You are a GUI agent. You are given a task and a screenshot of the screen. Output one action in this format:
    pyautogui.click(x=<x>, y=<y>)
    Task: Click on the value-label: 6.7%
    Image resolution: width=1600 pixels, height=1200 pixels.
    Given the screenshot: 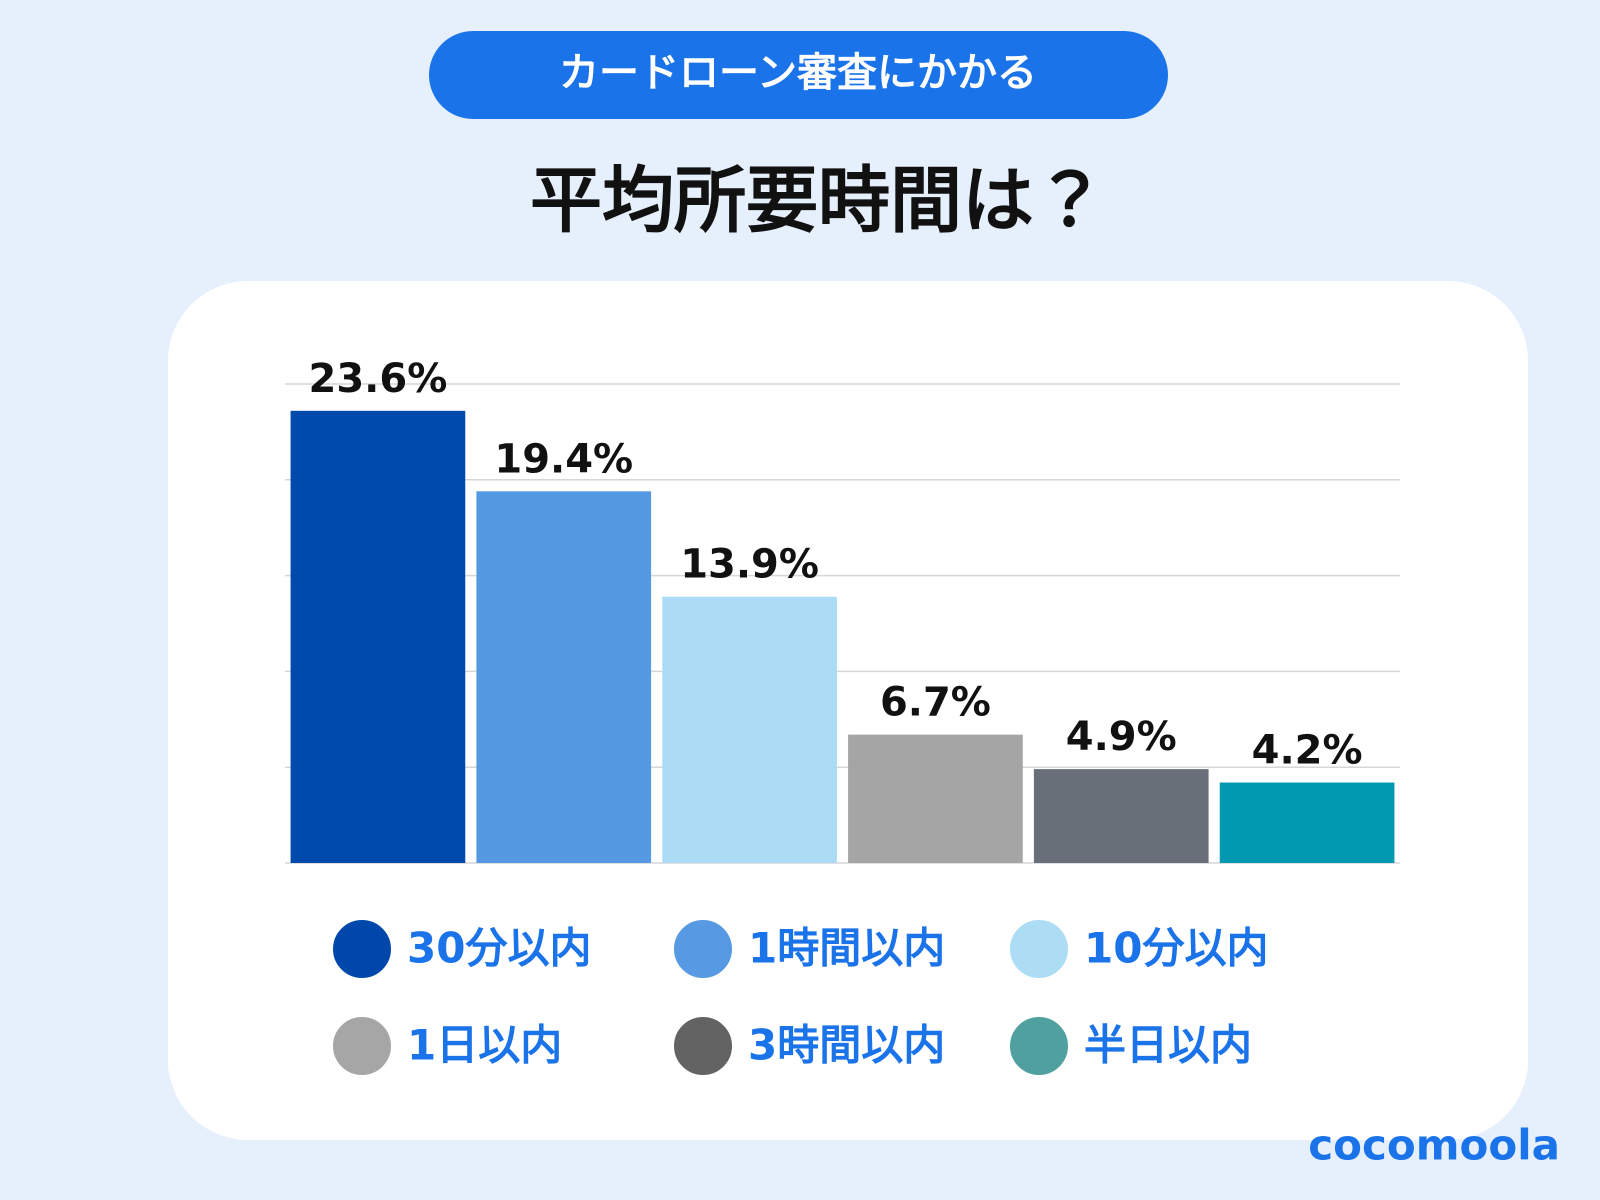 What is the action you would take?
    pyautogui.click(x=935, y=703)
    